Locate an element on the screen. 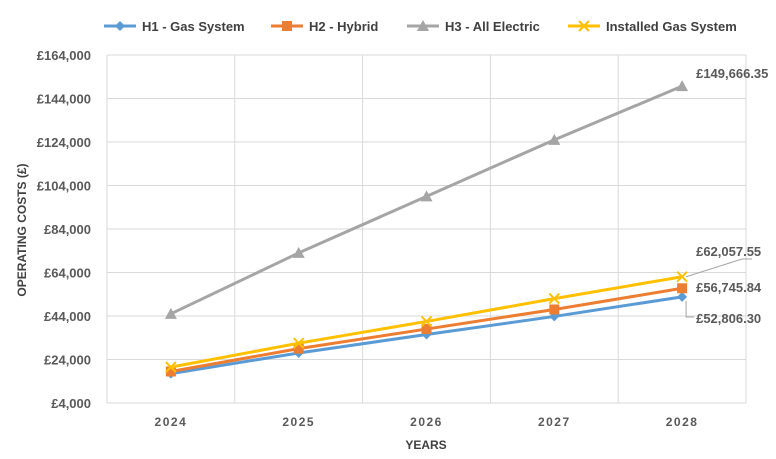 The image size is (776, 459). data-label: £52,806.30 is located at coordinates (728, 318).